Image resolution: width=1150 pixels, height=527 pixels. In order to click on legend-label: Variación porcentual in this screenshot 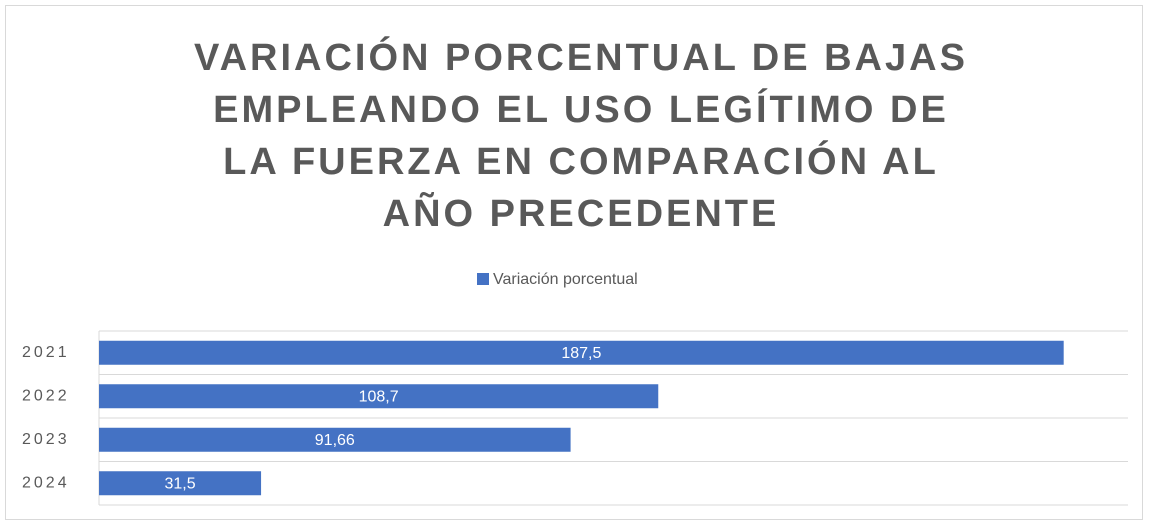, I will do `click(565, 279)`.